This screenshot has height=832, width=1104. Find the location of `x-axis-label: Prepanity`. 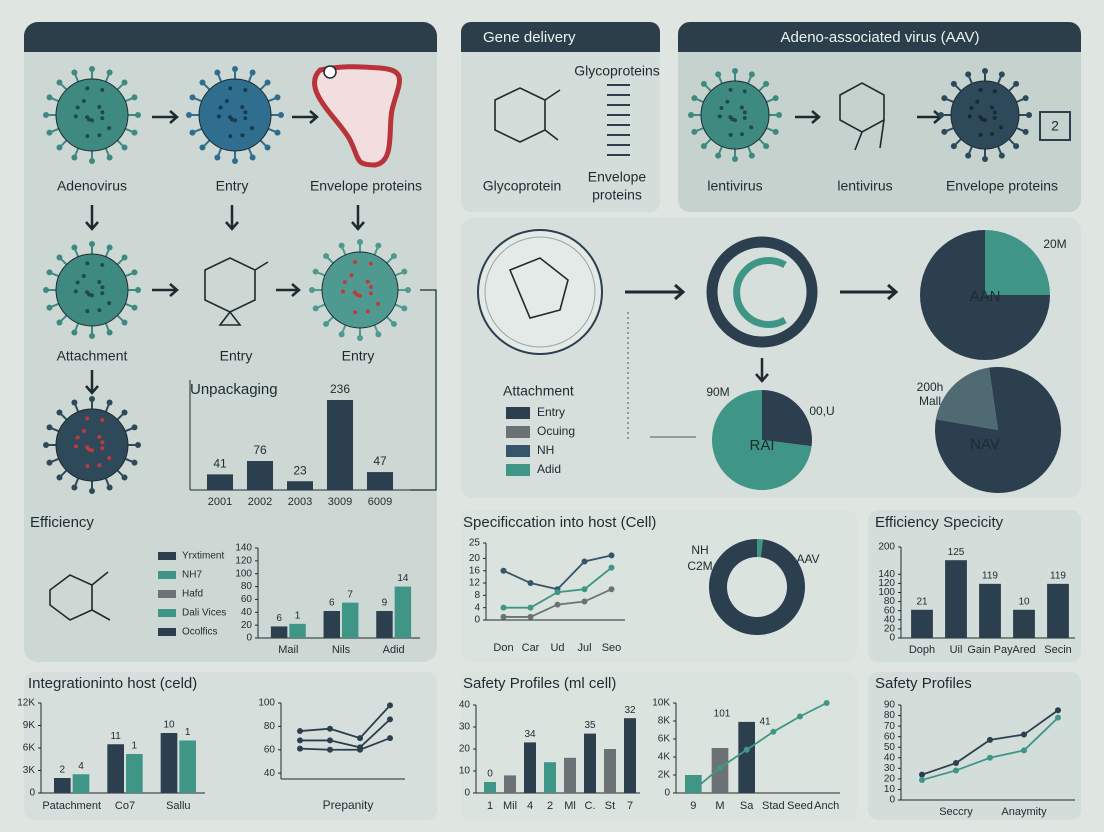

x-axis-label: Prepanity is located at coordinates (348, 805).